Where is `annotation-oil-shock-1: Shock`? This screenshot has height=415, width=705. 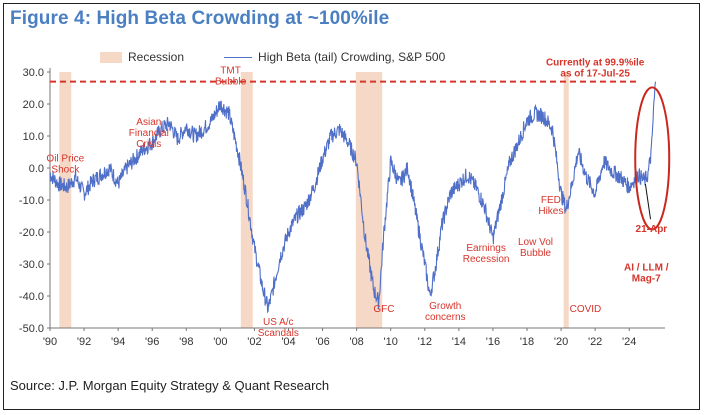
annotation-oil-shock-1: Shock is located at coordinates (65, 170).